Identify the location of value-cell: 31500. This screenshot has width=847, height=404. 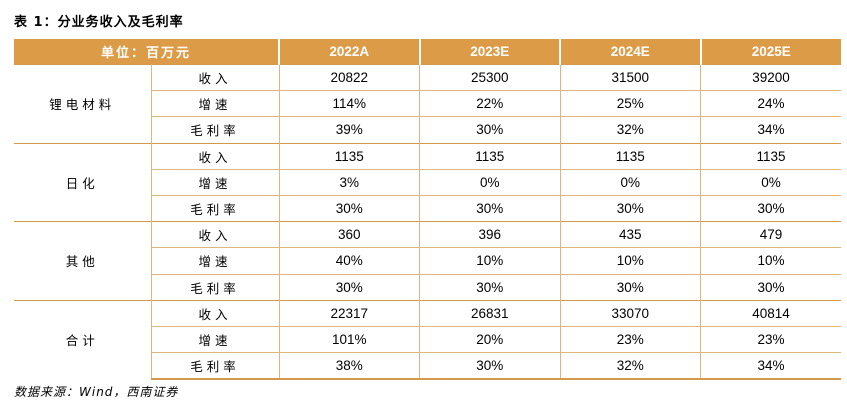
(631, 77).